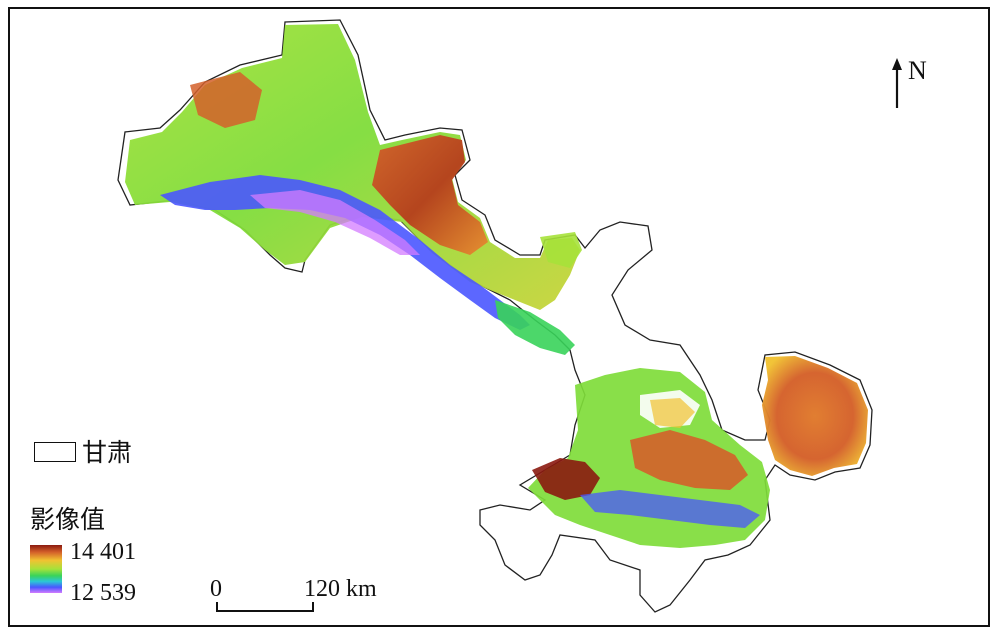 Image resolution: width=1000 pixels, height=634 pixels. Describe the element at coordinates (917, 70) in the screenshot. I see `north-label: N` at that location.